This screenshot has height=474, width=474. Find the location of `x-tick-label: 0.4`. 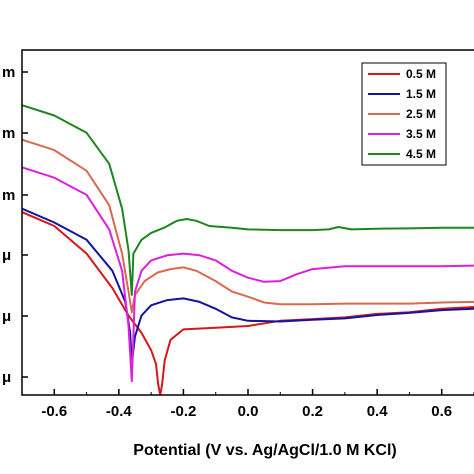

x-tick-label: 0.4 is located at coordinates (378, 411).